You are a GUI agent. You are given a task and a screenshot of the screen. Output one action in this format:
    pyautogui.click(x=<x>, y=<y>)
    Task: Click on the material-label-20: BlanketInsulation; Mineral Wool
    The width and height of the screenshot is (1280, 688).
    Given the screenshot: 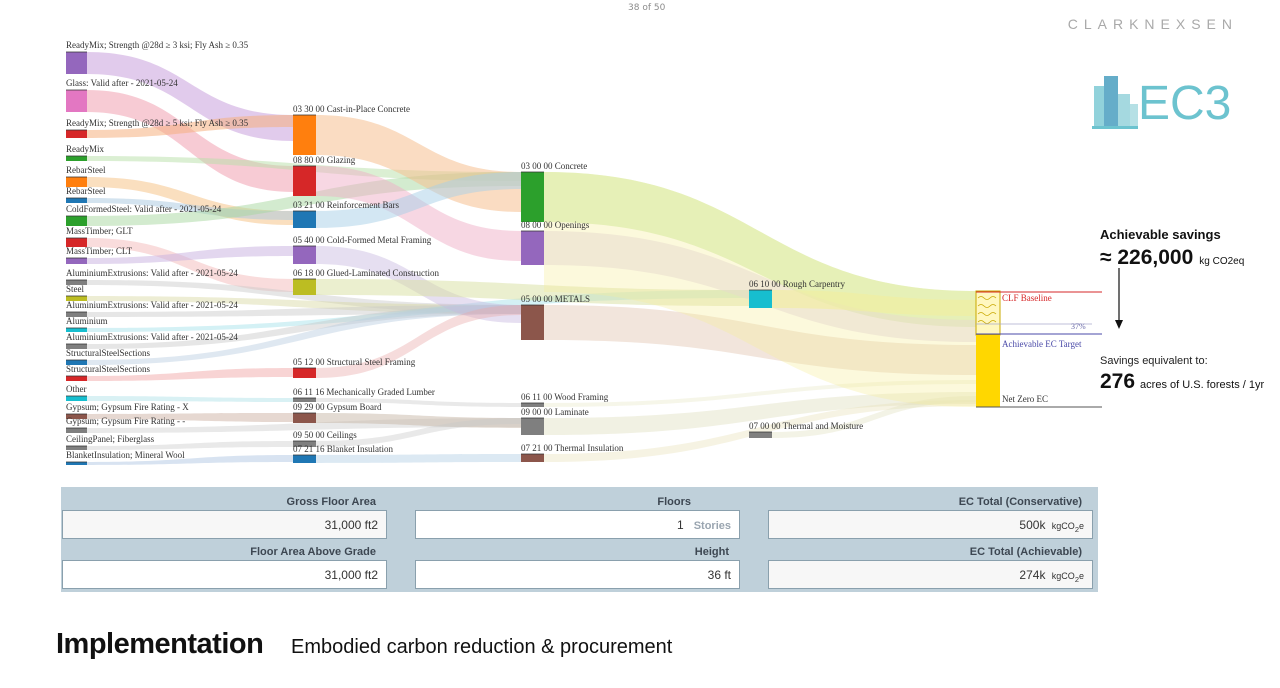 What is the action you would take?
    pyautogui.click(x=125, y=455)
    